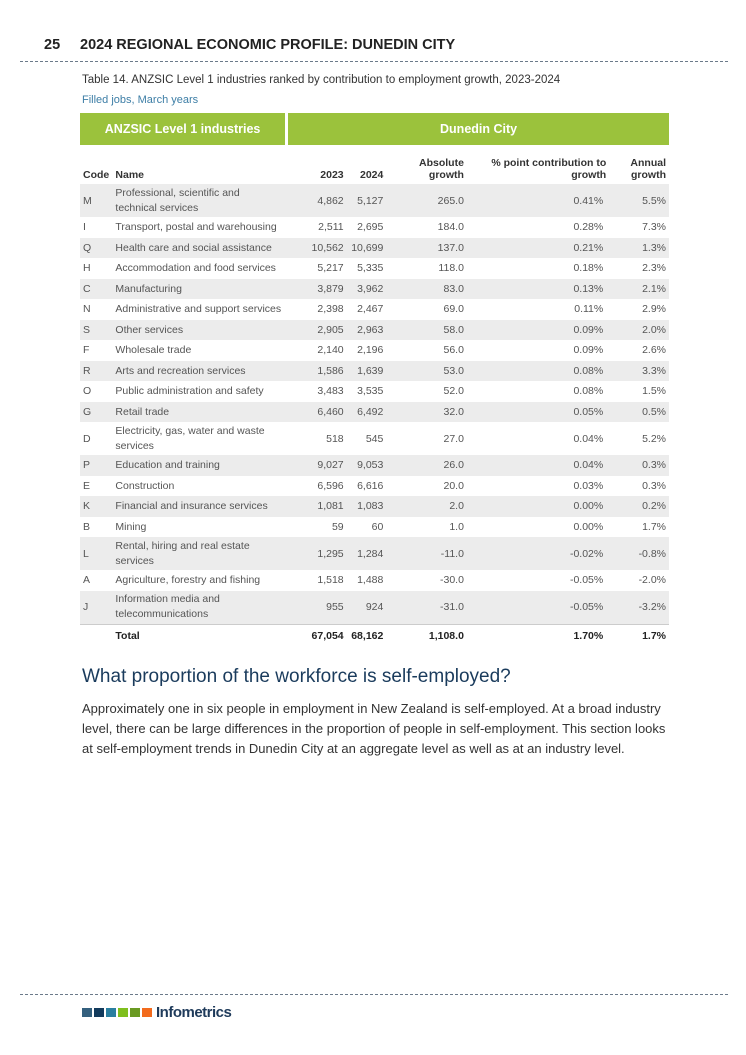 Image resolution: width=746 pixels, height=1055 pixels. I want to click on absolute-growth: 69.0, so click(453, 309).